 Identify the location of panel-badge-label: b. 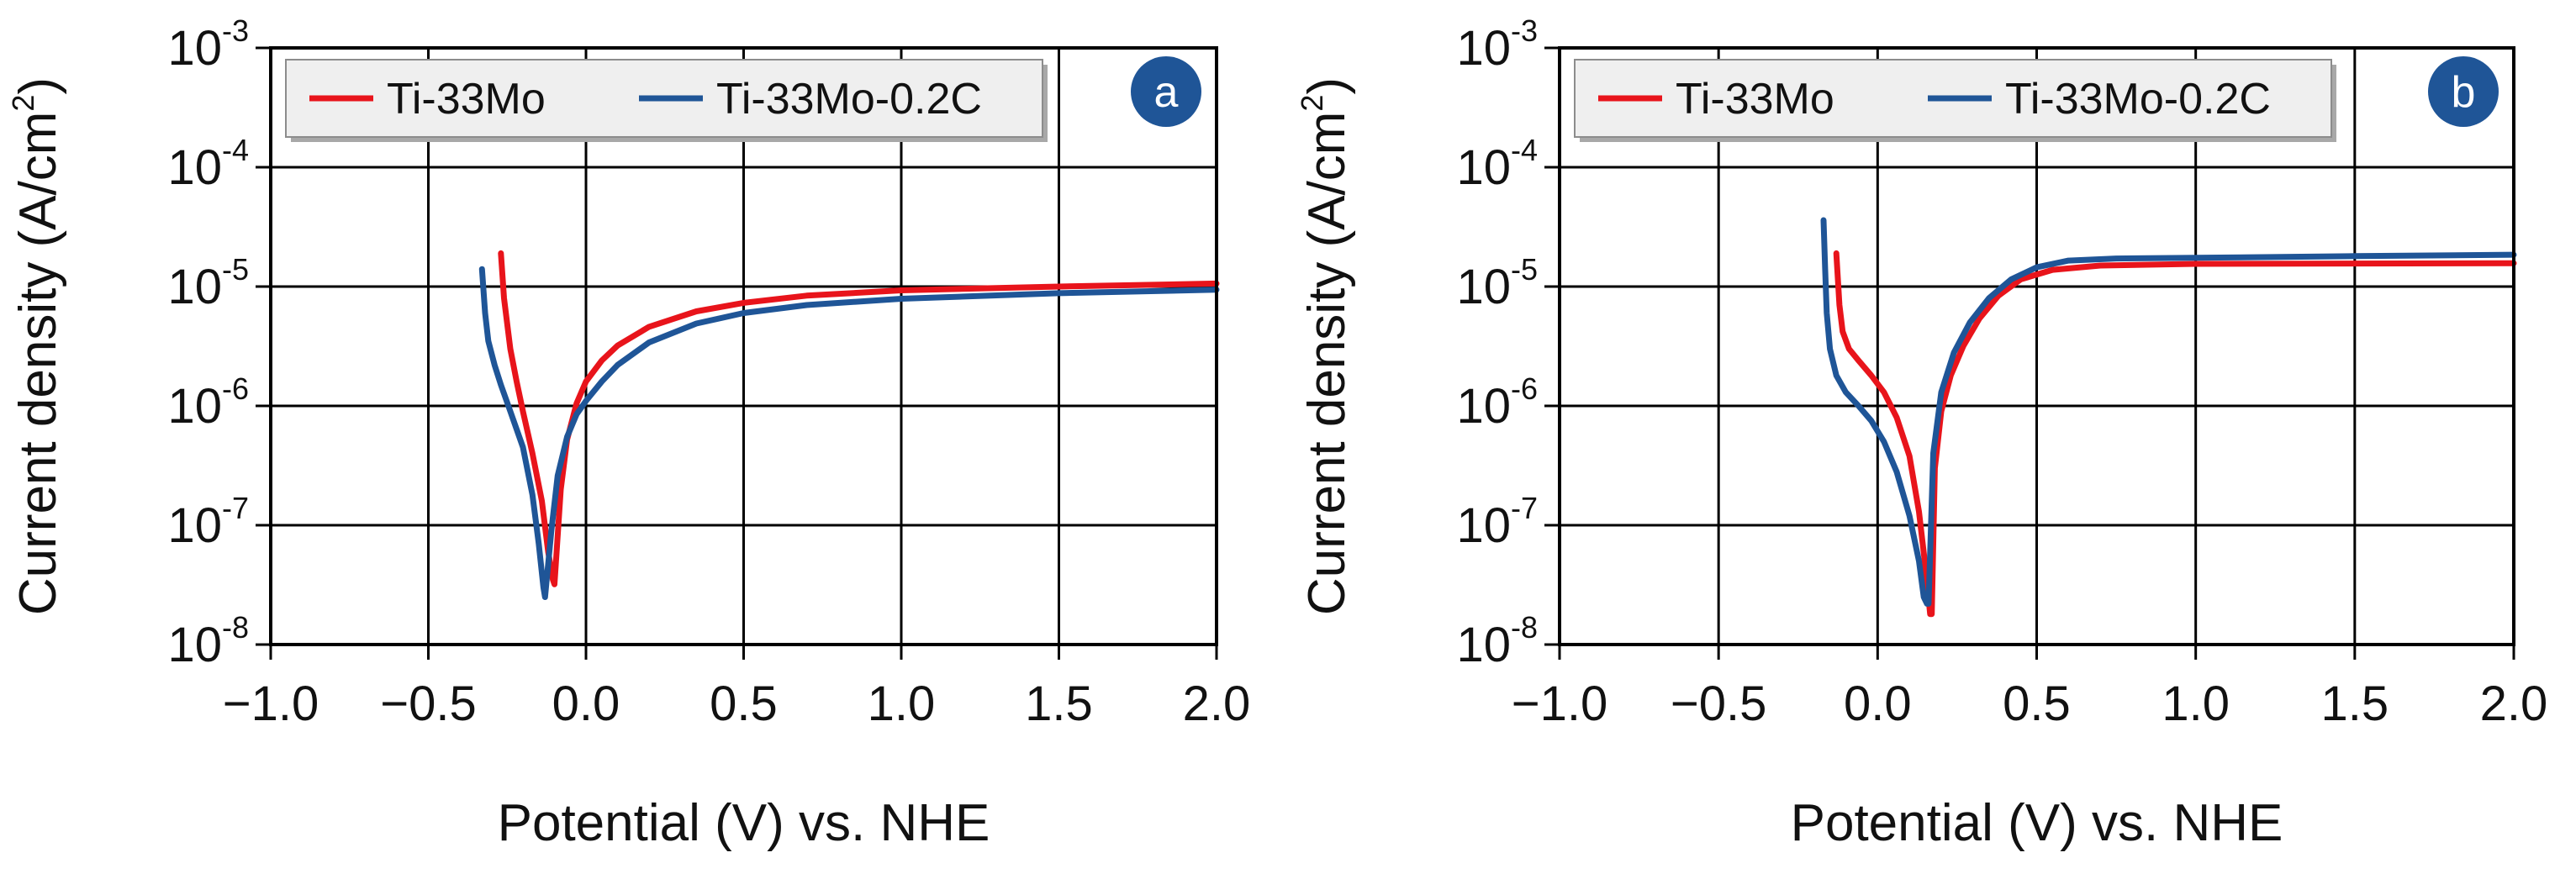
(2464, 92).